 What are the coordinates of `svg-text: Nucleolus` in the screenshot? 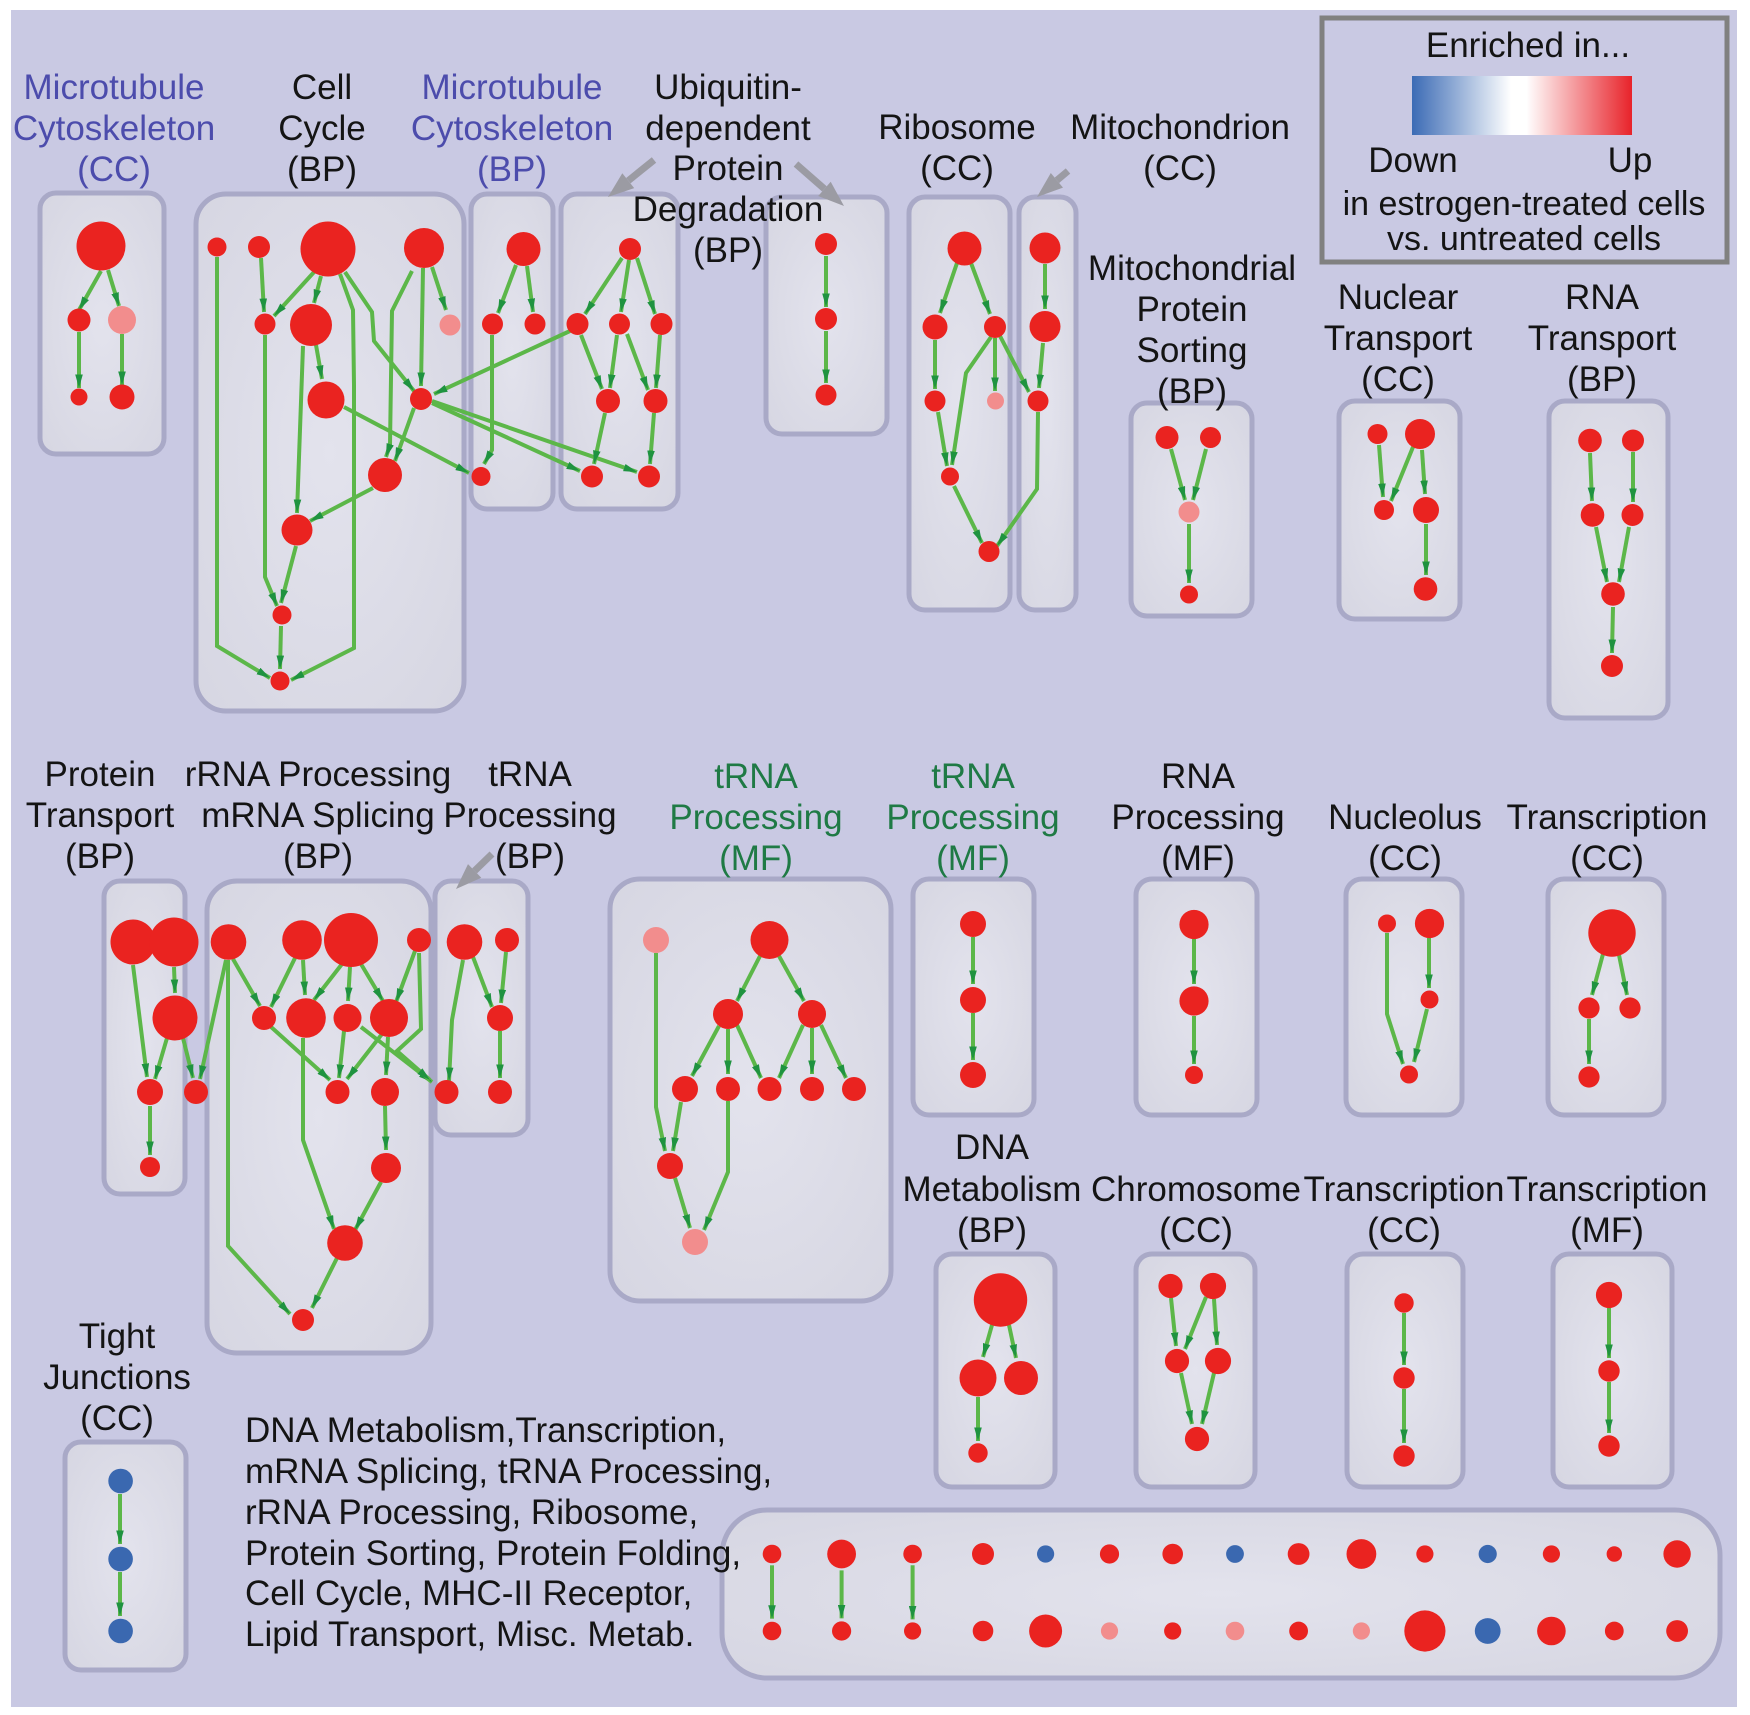 It's located at (1405, 817).